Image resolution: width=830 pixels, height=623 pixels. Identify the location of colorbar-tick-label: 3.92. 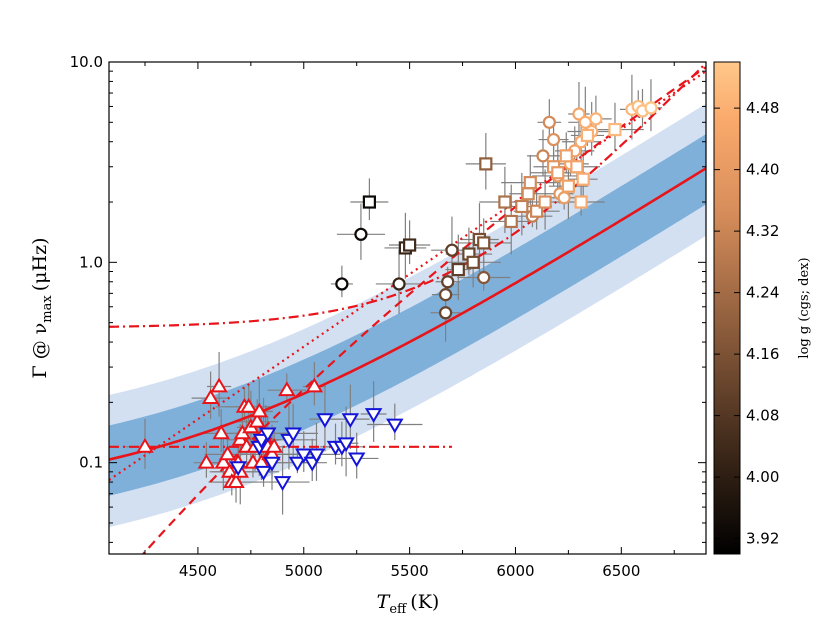
(762, 539).